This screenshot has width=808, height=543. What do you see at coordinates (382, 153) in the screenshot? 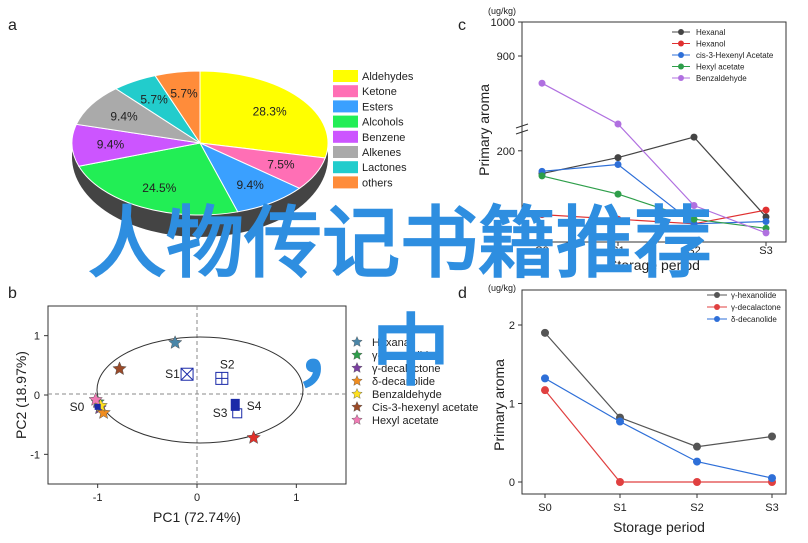
I see `legend-label-5: Alkenes` at bounding box center [382, 153].